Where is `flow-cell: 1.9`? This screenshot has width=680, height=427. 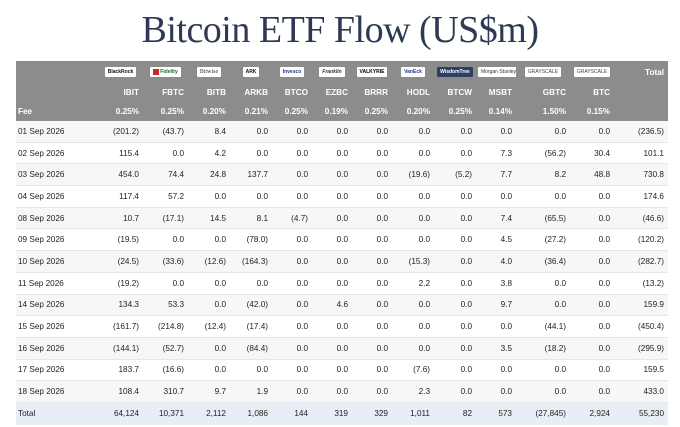 flow-cell: 1.9 is located at coordinates (251, 391).